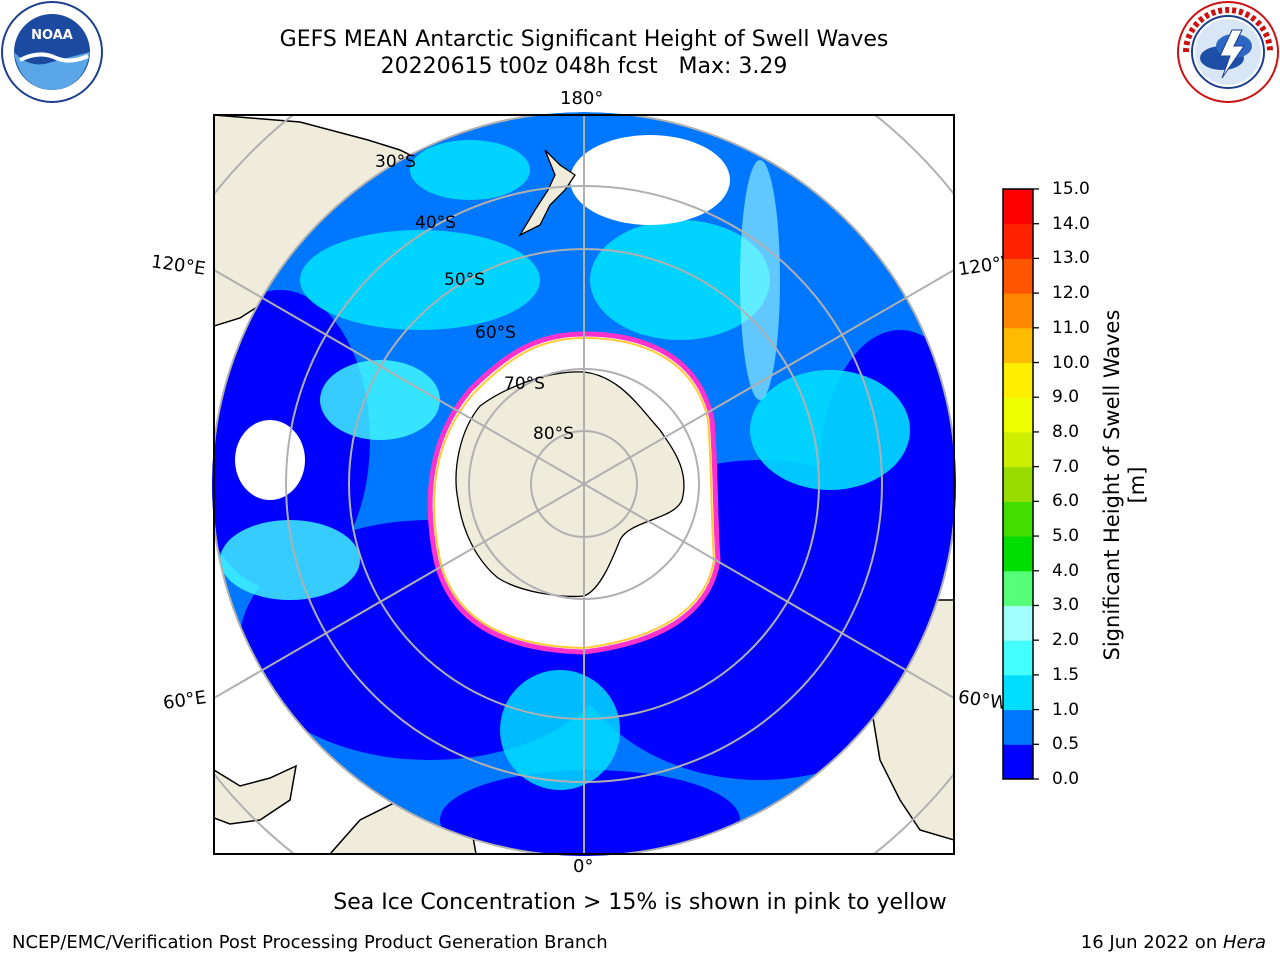 The height and width of the screenshot is (960, 1280). What do you see at coordinates (1066, 431) in the screenshot?
I see `colorbar-tick-label: 8.0` at bounding box center [1066, 431].